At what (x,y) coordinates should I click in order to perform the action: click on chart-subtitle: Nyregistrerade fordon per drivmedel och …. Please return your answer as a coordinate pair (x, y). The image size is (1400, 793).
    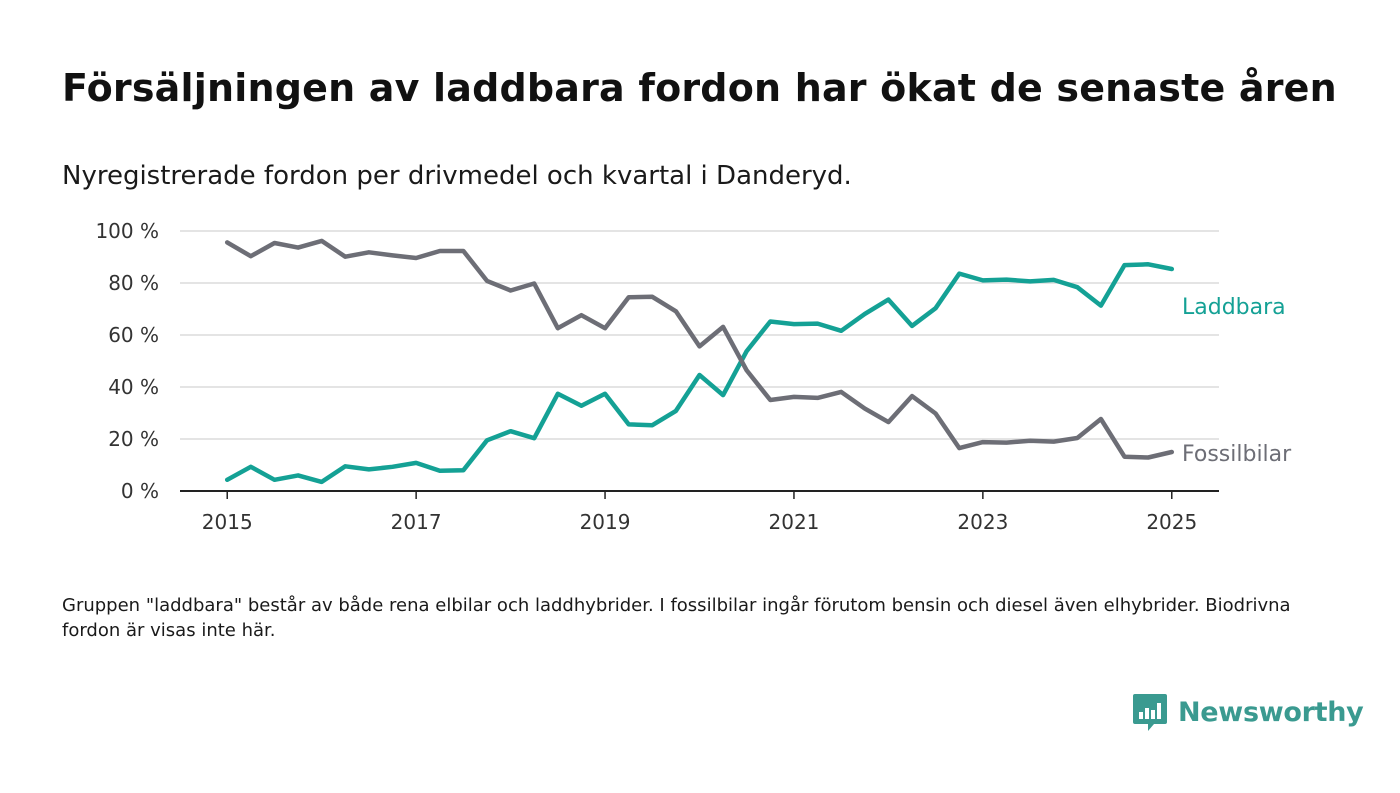
    Looking at the image, I should click on (457, 176).